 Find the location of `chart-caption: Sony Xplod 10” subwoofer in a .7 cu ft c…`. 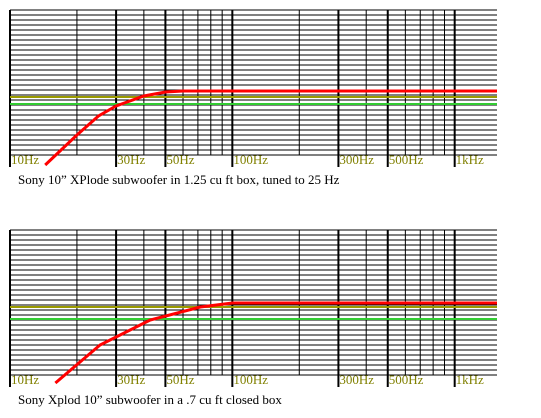

chart-caption: Sony Xplod 10” subwoofer in a .7 cu ft c… is located at coordinates (150, 399).